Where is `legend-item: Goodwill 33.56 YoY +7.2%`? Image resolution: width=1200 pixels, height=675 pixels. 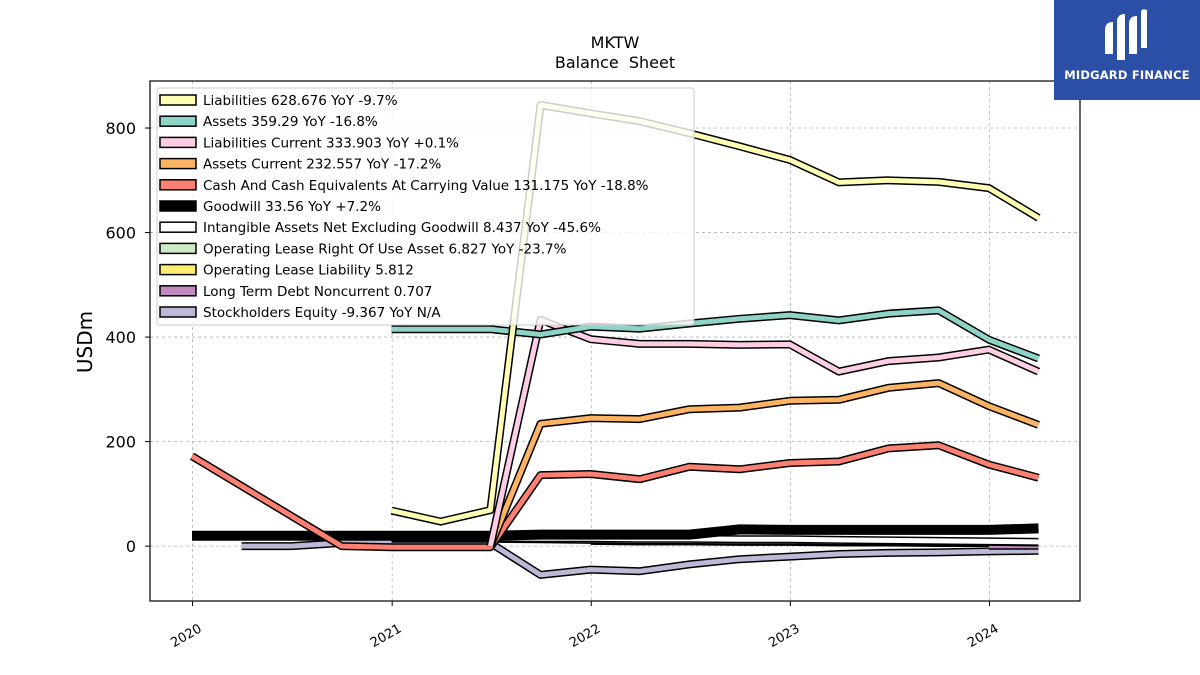
legend-item: Goodwill 33.56 YoY +7.2% is located at coordinates (270, 207).